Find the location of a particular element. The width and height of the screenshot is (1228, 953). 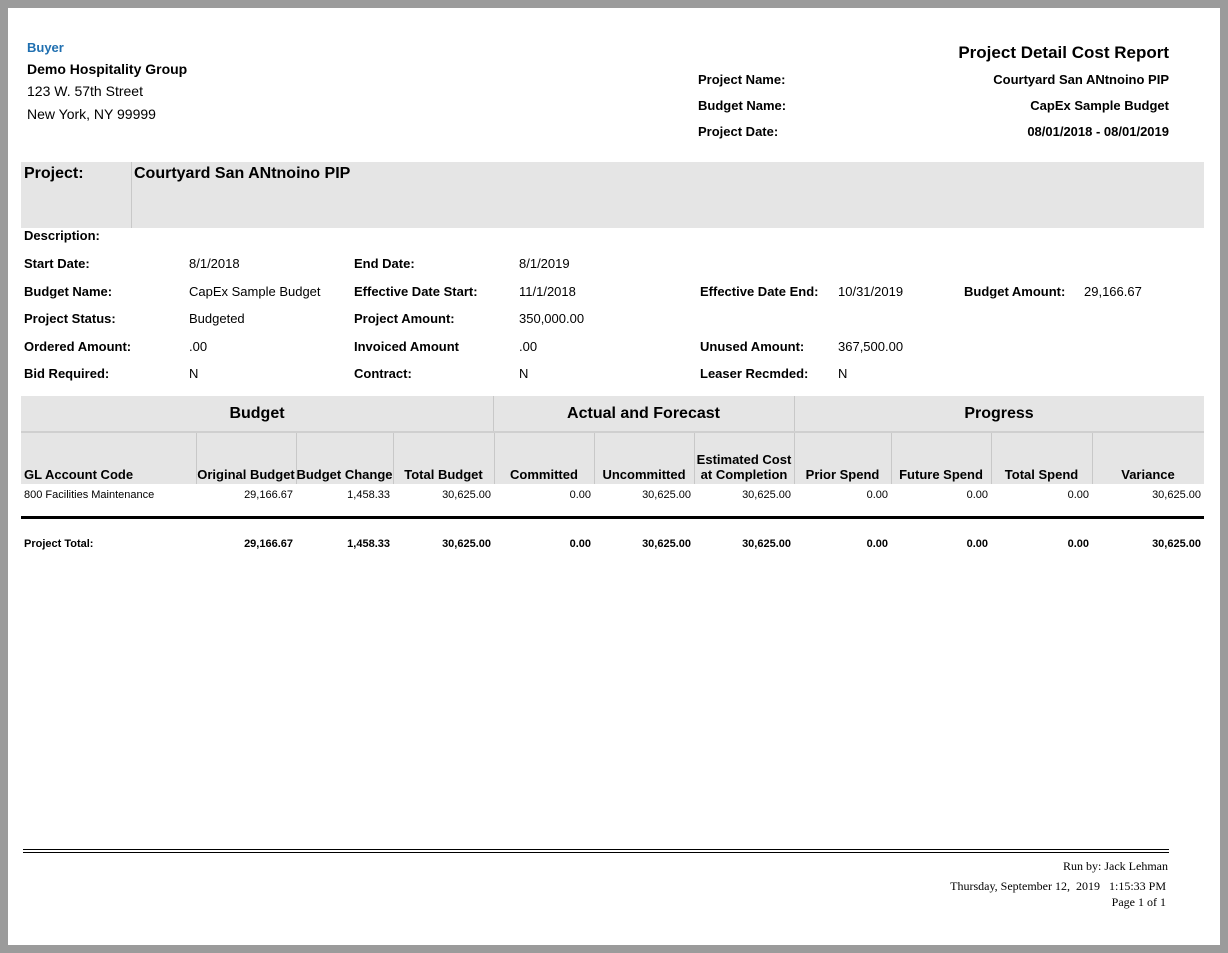

group-header: Budget is located at coordinates (257, 413).